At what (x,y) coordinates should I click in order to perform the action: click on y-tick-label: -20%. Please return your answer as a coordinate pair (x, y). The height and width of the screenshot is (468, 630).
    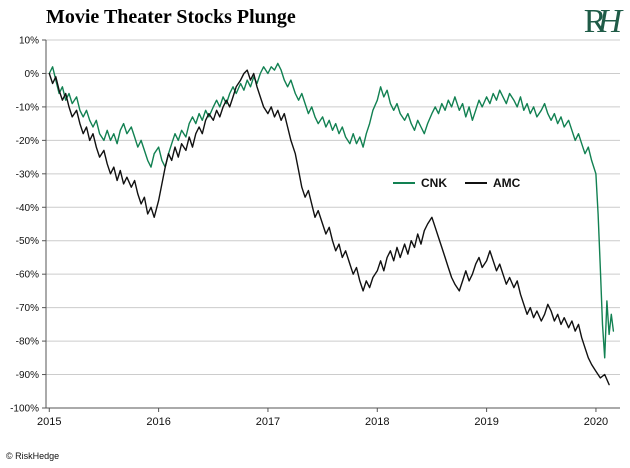
    Looking at the image, I should click on (27, 141).